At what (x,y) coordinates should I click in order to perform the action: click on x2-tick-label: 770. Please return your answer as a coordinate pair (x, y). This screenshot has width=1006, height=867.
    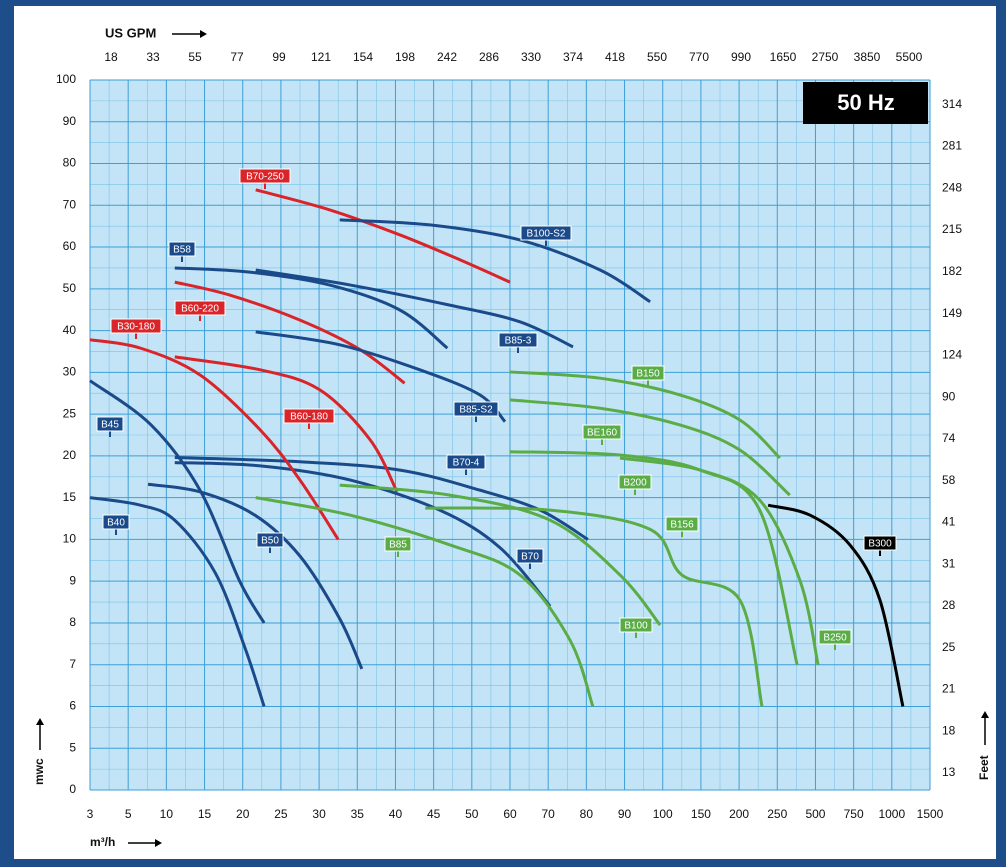
    Looking at the image, I should click on (699, 57).